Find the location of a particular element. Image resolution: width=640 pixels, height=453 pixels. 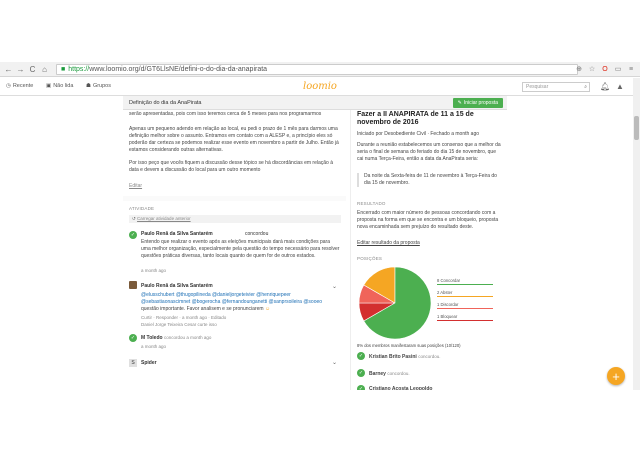

result-header: RESULTADO is located at coordinates (371, 203).